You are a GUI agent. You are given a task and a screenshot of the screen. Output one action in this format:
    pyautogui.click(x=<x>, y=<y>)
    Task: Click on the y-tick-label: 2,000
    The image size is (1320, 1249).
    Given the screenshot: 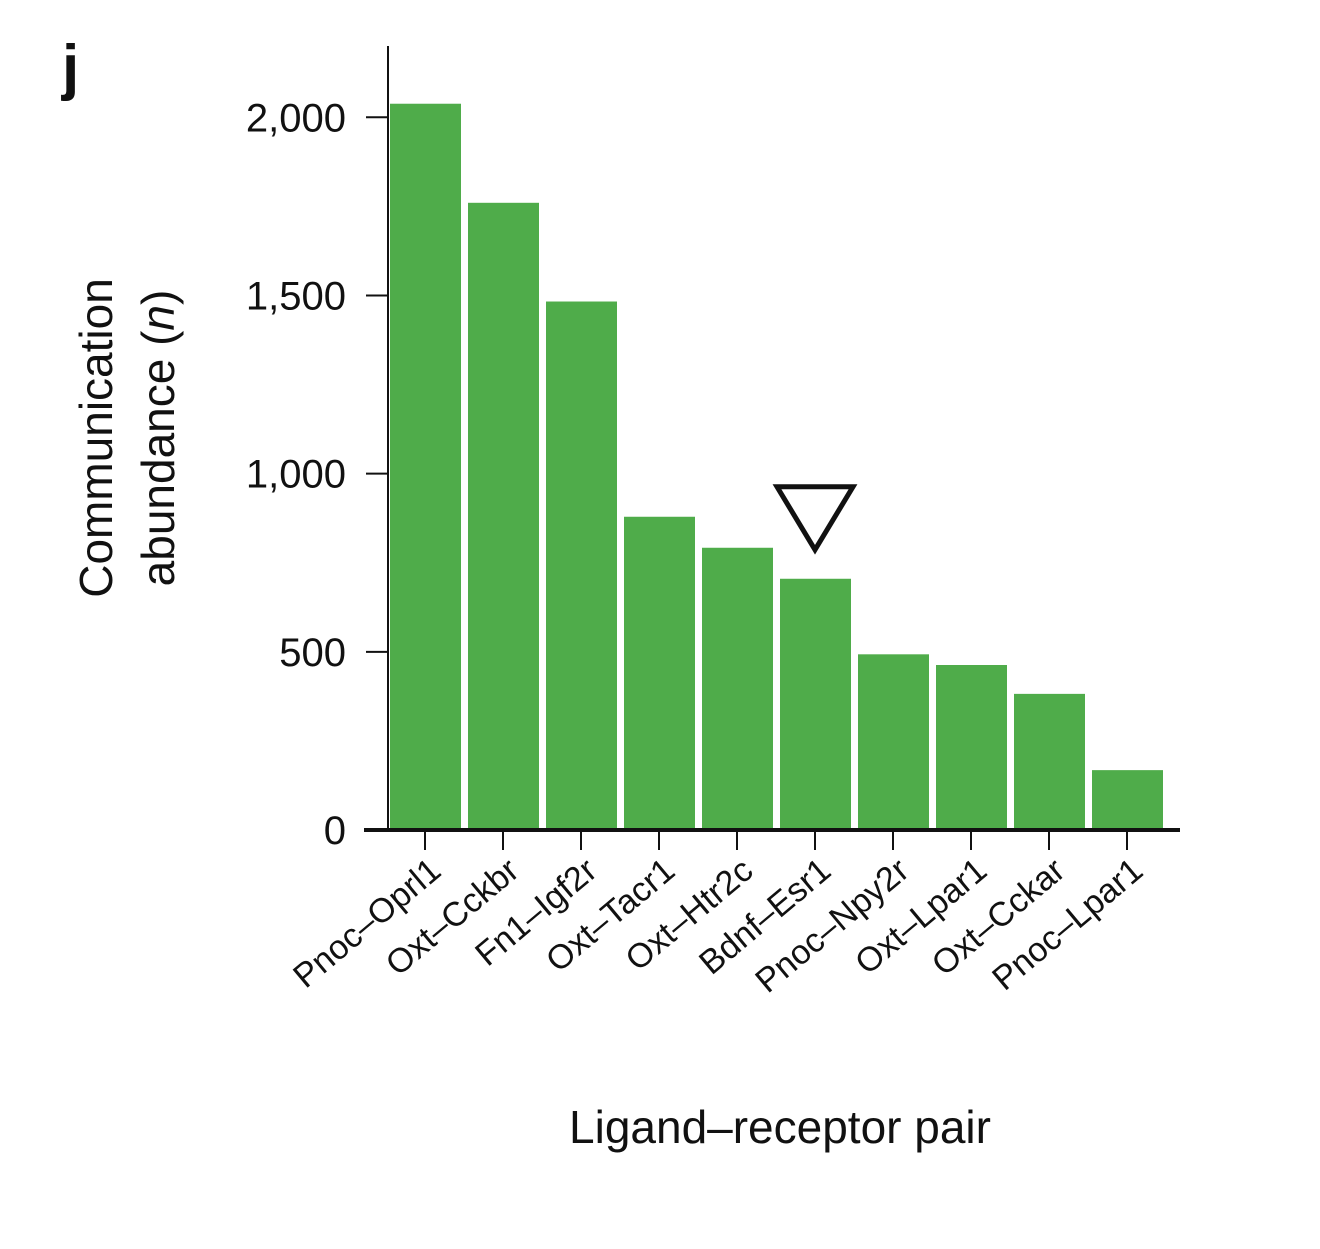 What is the action you would take?
    pyautogui.click(x=296, y=118)
    